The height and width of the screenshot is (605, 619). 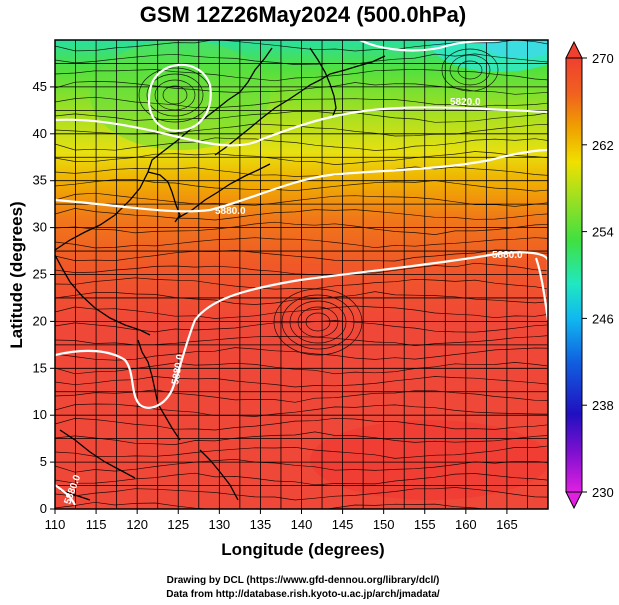 I want to click on x-tick-label: 120, so click(x=137, y=524).